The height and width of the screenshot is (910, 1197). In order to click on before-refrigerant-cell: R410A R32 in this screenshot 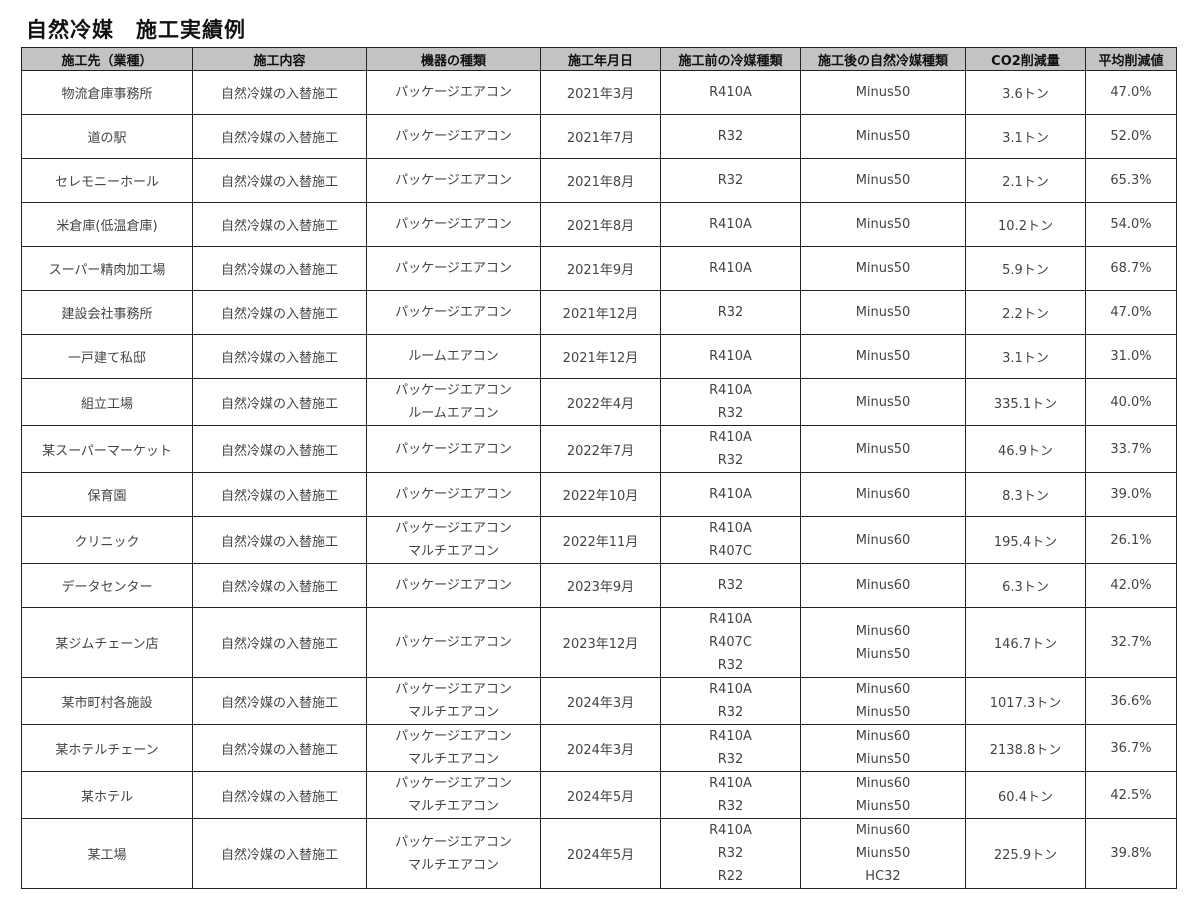, I will do `click(730, 748)`.